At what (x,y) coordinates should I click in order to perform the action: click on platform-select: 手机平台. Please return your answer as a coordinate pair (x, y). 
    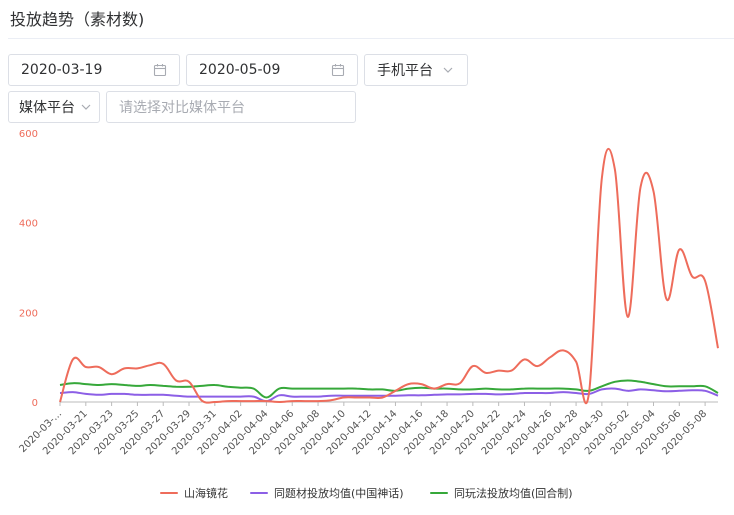
    Looking at the image, I should click on (416, 70).